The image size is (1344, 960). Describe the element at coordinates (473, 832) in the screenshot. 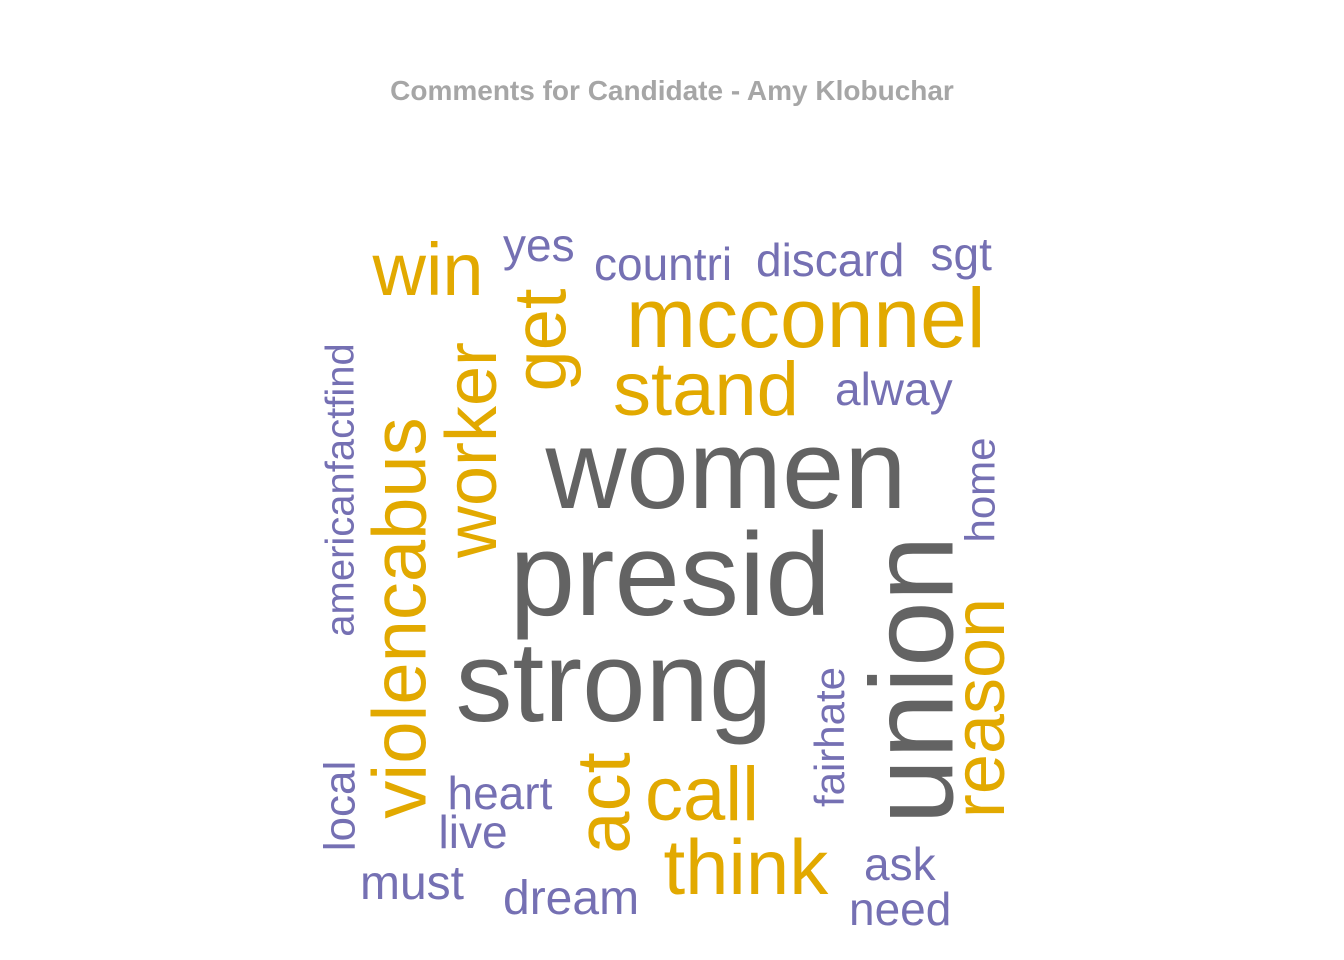

I see `word-live: live` at that location.